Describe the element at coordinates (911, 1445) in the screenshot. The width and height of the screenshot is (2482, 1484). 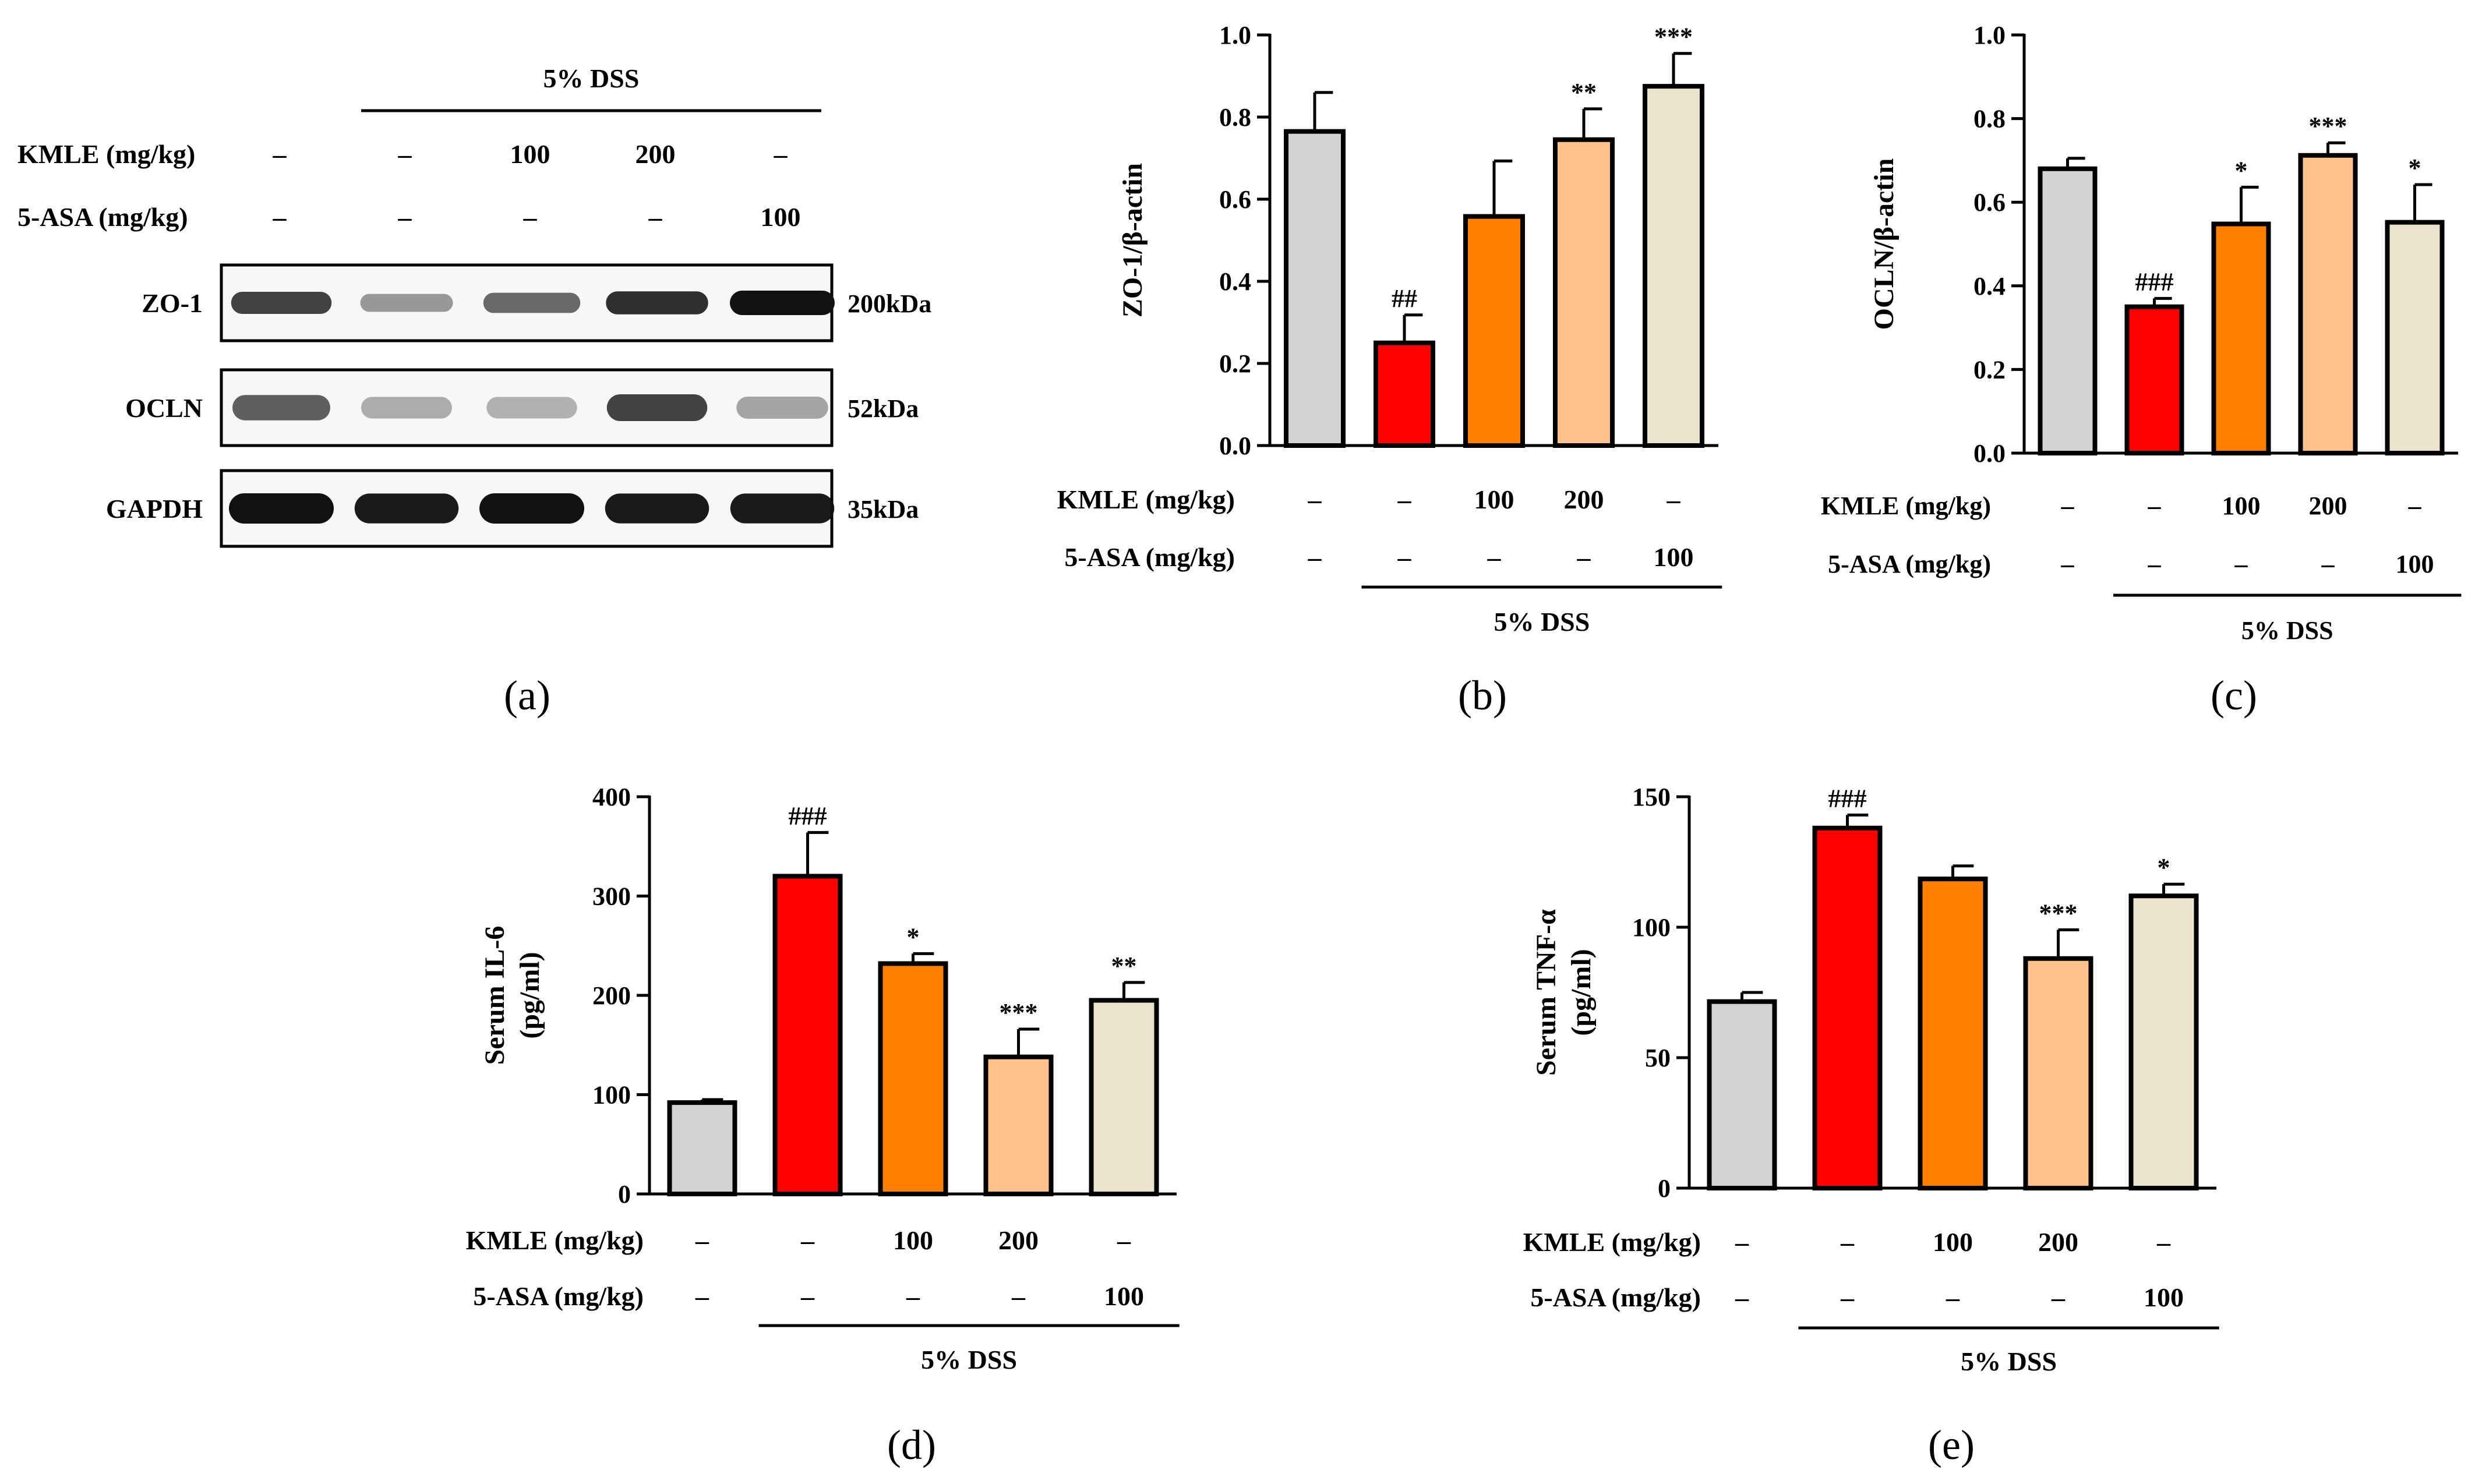
I see `panel-caption: (d)` at that location.